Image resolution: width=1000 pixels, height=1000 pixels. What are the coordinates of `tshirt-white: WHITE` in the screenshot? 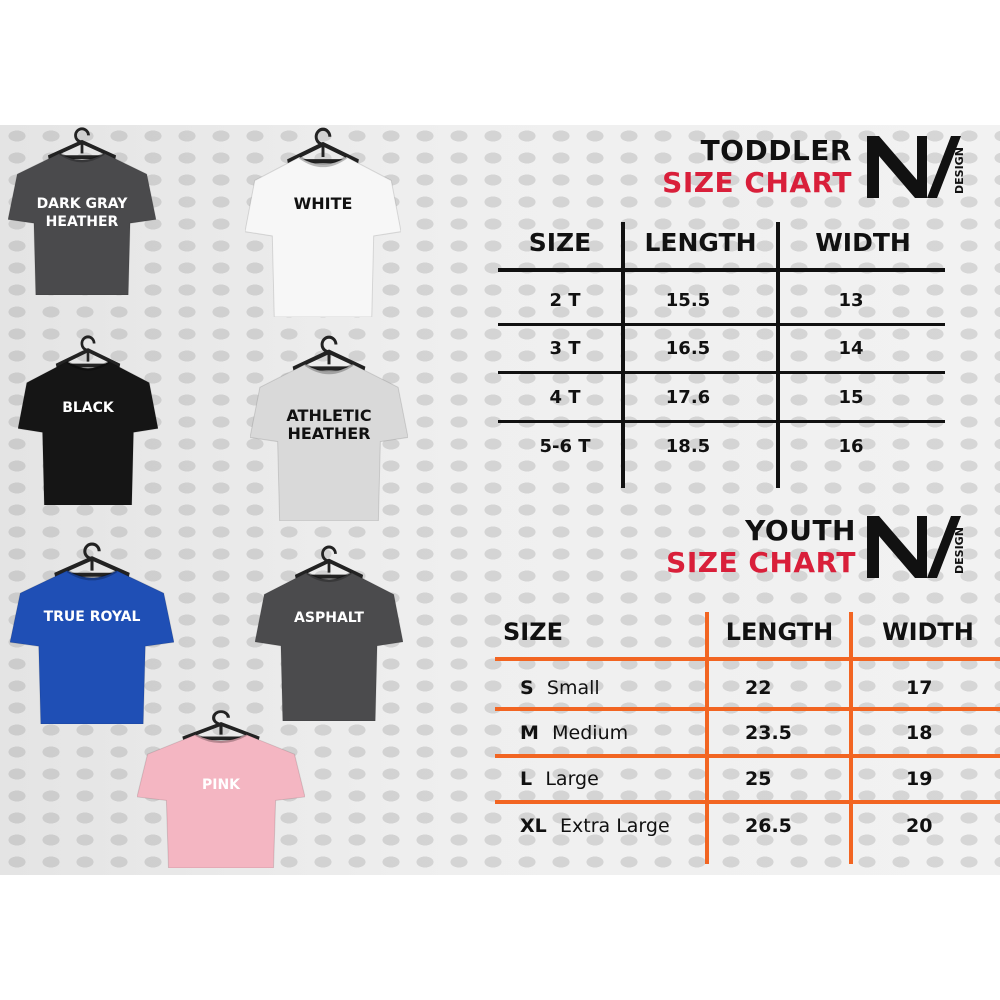 It's located at (323, 221).